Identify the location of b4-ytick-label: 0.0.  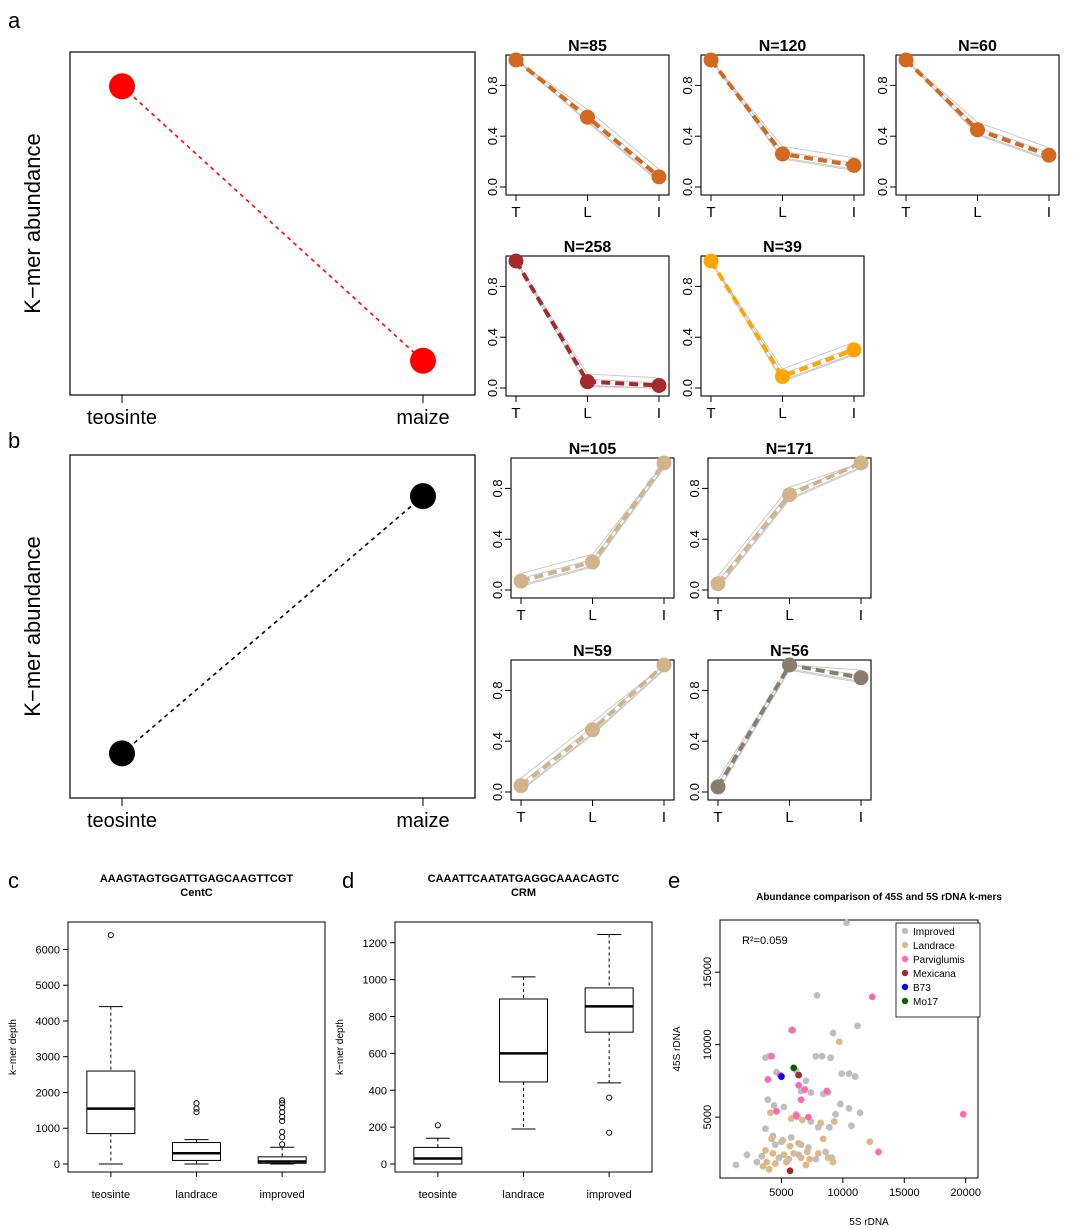
(694, 792).